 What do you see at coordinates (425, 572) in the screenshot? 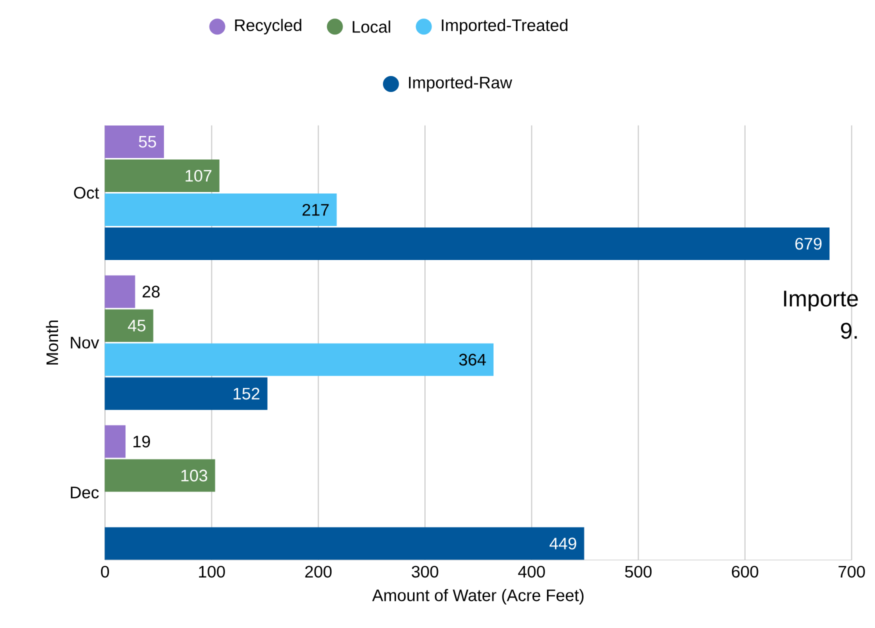
I see `x-tick-label: 300` at bounding box center [425, 572].